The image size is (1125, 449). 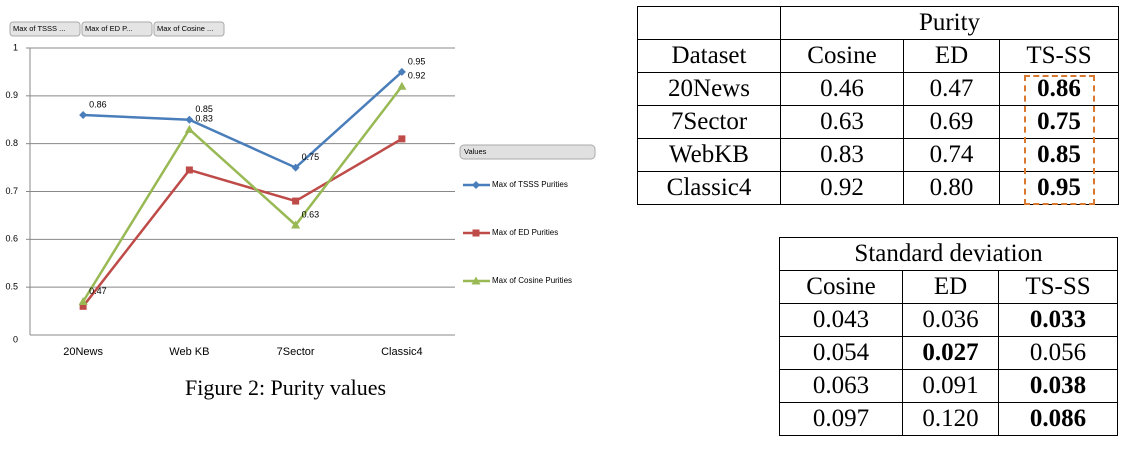 I want to click on cell: 0.95, so click(x=1059, y=188).